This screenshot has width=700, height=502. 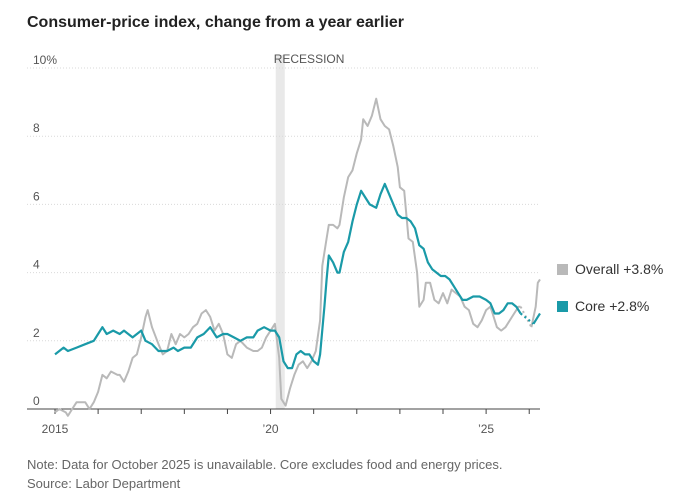 What do you see at coordinates (104, 483) in the screenshot?
I see `chart-source: Source: Labor Department` at bounding box center [104, 483].